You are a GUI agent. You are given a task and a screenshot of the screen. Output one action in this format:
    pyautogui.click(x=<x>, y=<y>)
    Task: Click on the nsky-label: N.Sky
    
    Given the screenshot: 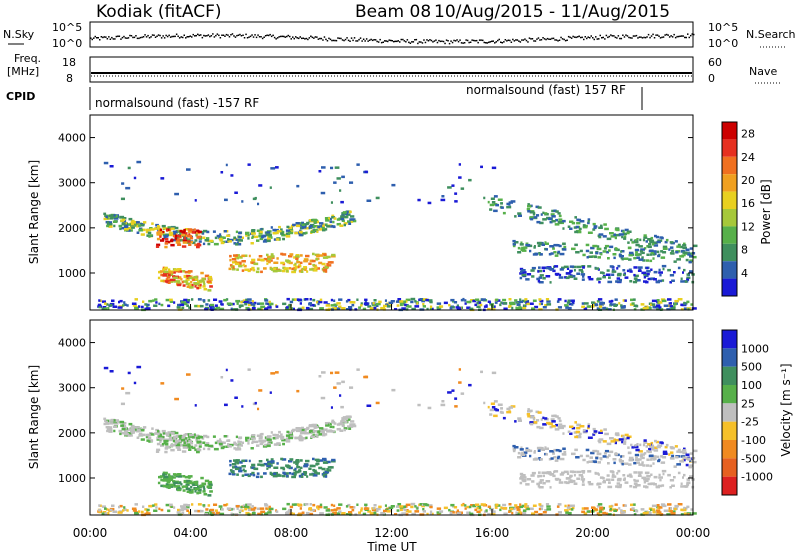 What is the action you would take?
    pyautogui.click(x=19, y=34)
    